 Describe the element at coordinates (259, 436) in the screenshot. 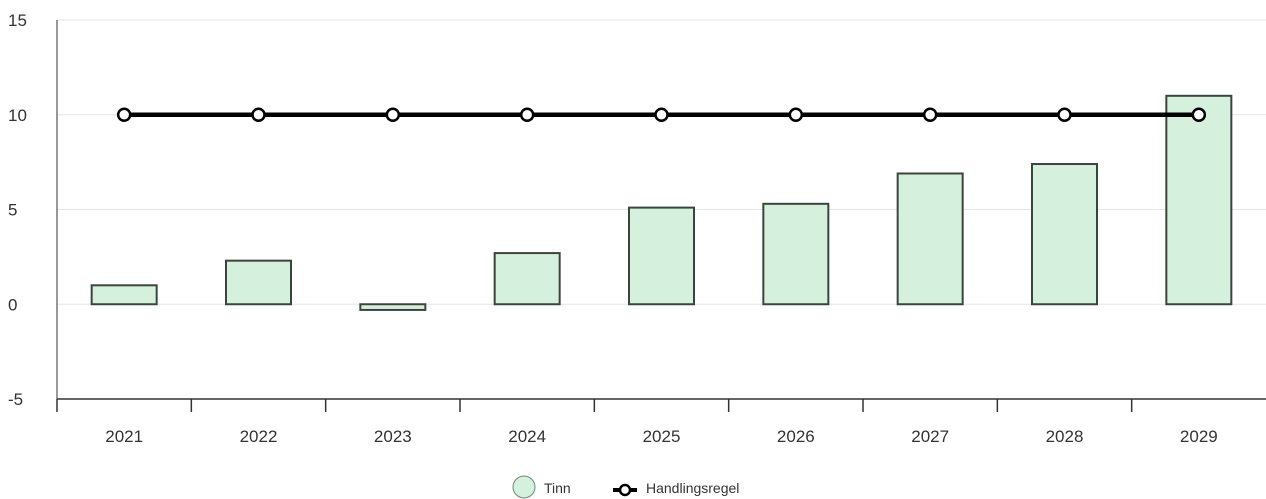

I see `x-tick-label-2022: 2022` at that location.